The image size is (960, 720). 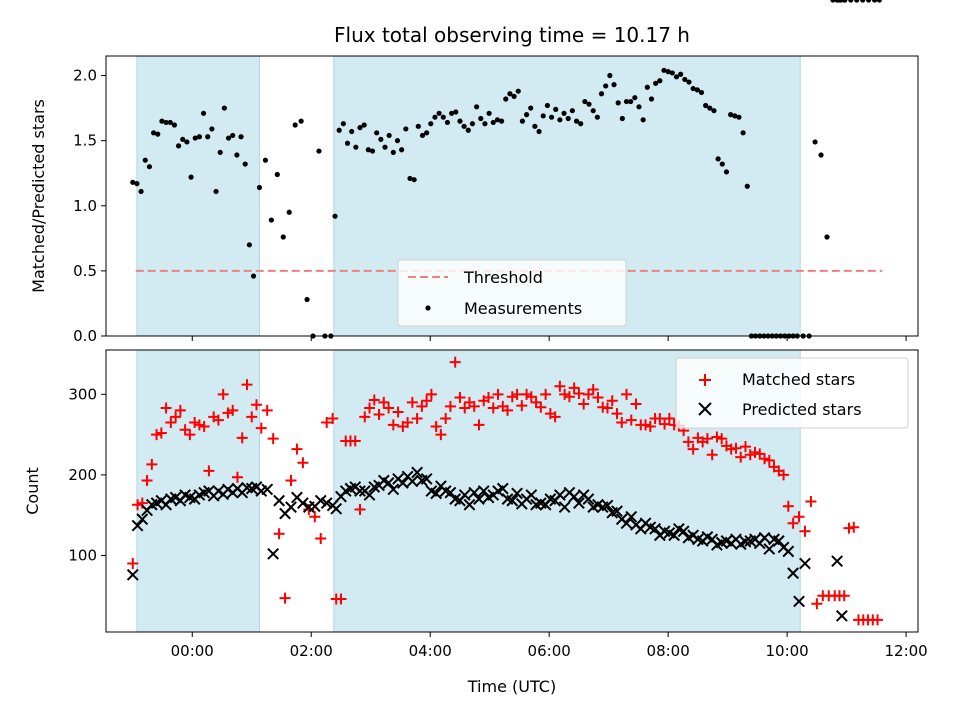 What do you see at coordinates (705, 380) in the screenshot?
I see `plus-marker` at bounding box center [705, 380].